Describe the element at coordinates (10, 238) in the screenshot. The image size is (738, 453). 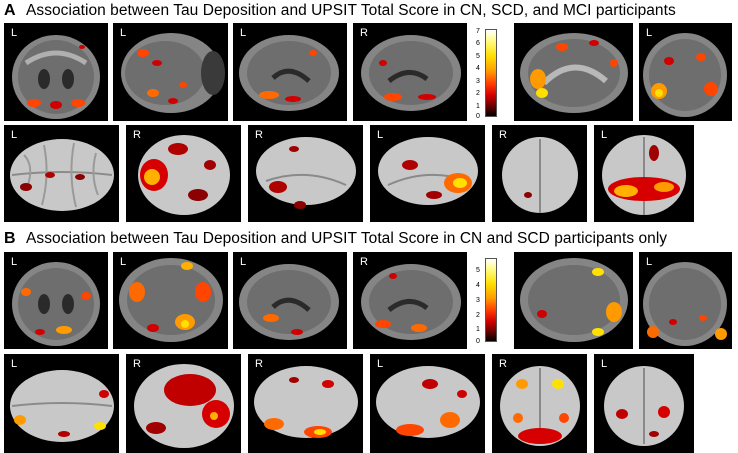
I see `panel-letter: B` at that location.